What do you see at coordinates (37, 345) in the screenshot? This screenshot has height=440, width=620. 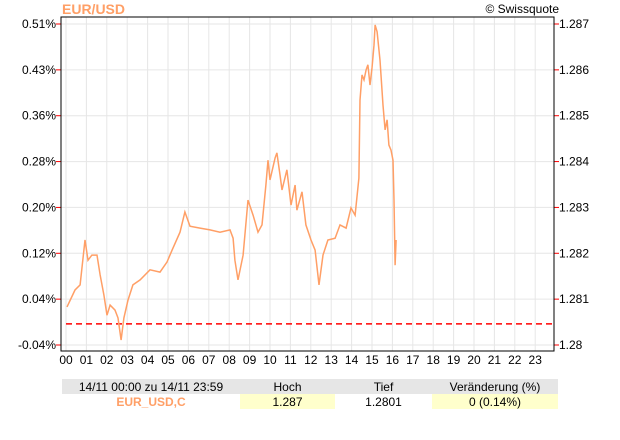 I see `y-left-label: -0.04%` at bounding box center [37, 345].